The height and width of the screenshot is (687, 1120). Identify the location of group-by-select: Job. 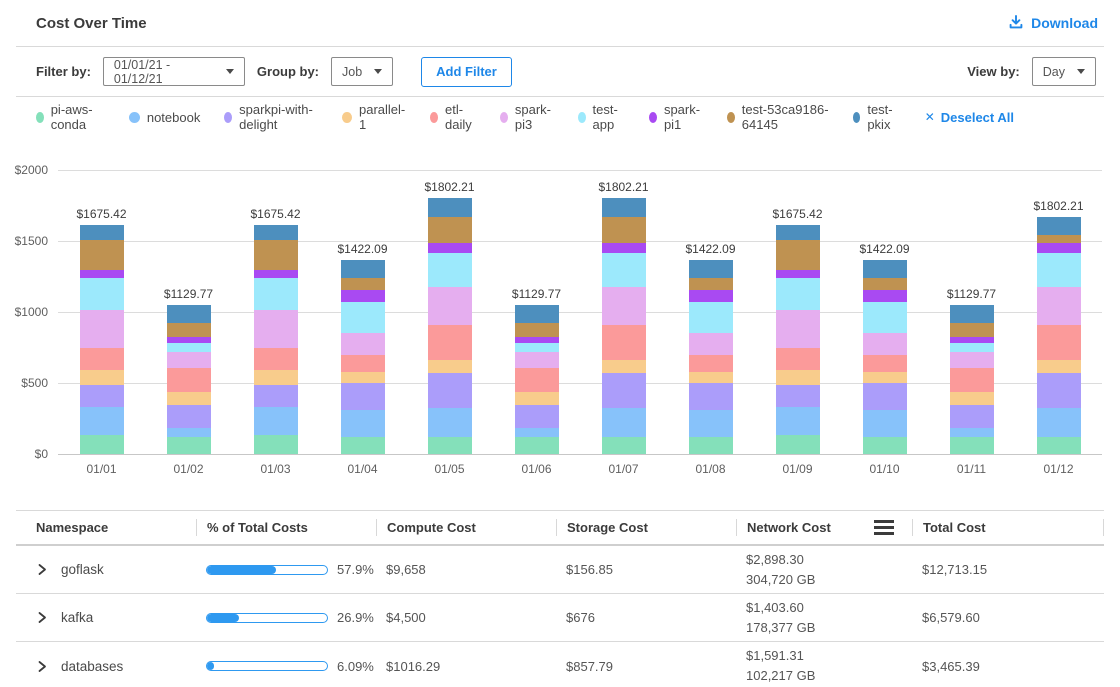
(362, 71).